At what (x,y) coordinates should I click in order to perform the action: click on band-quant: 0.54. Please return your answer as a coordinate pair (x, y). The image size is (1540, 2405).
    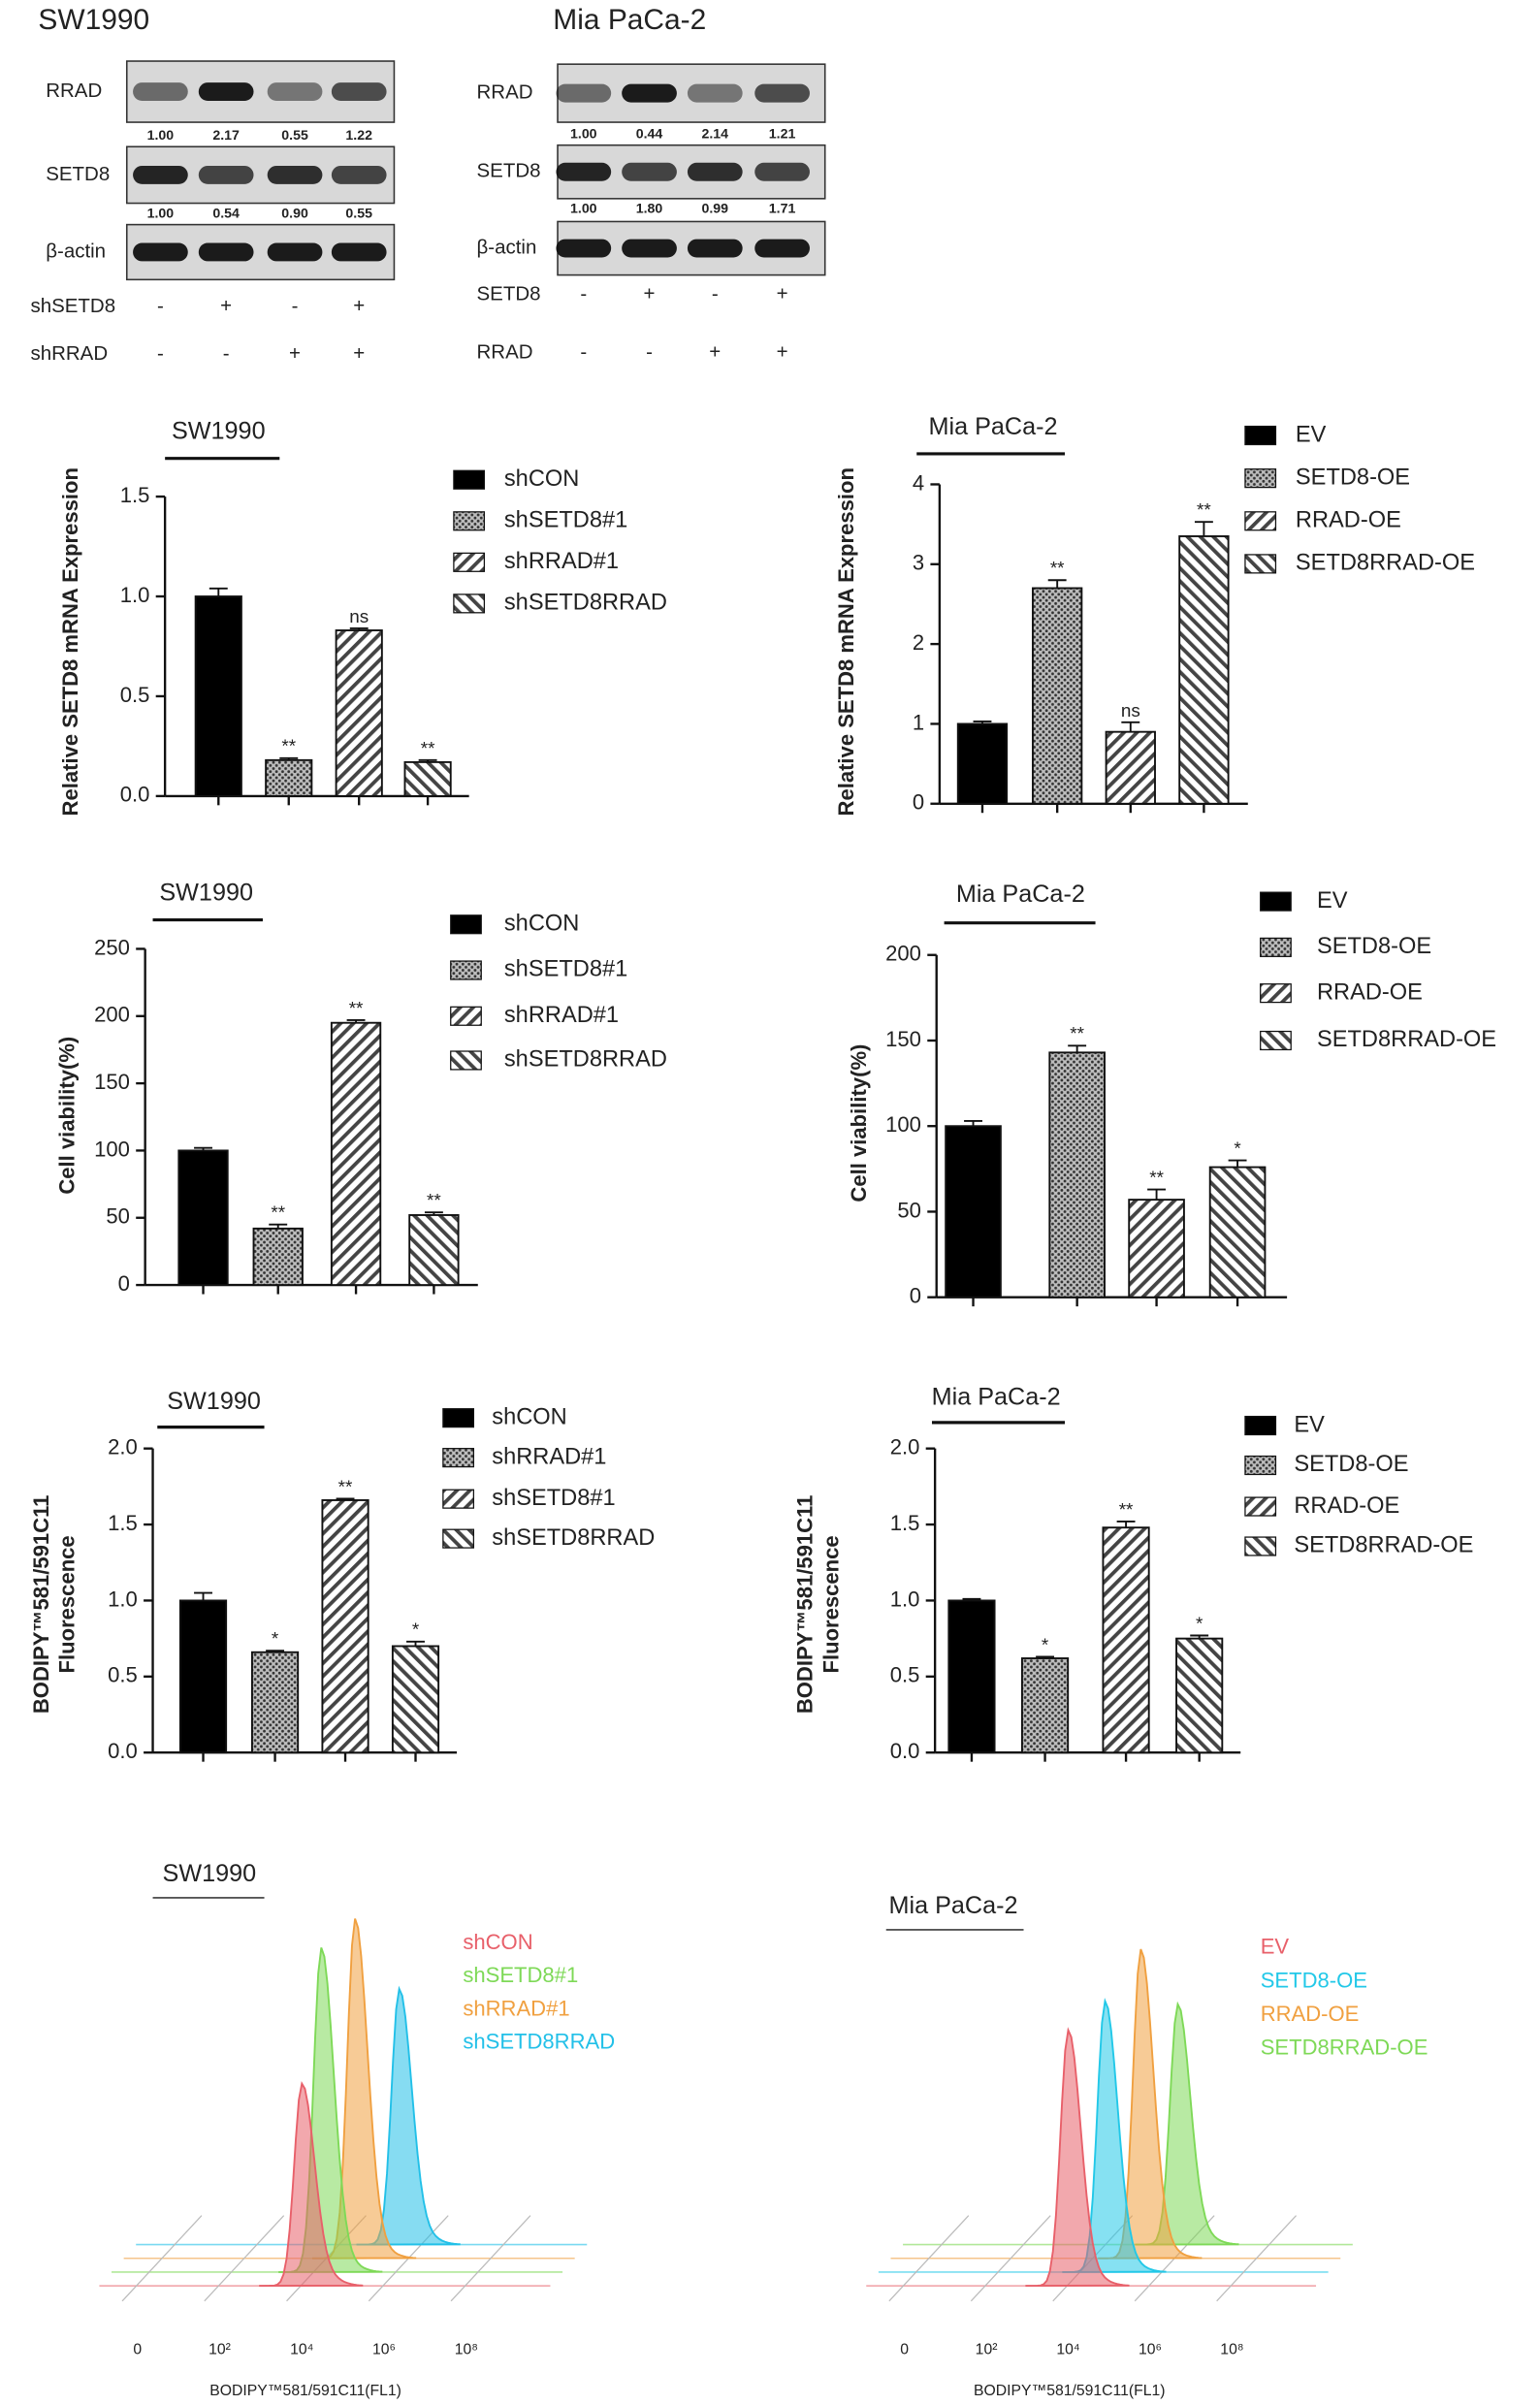
    Looking at the image, I should click on (226, 213).